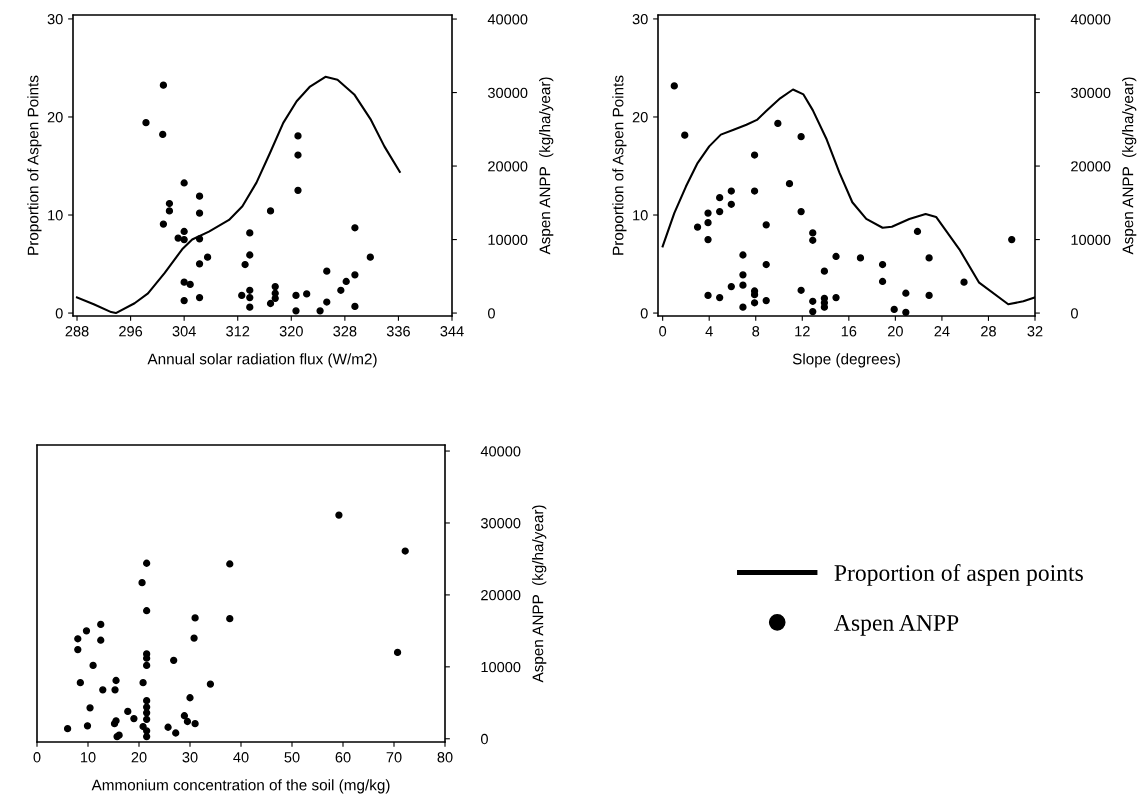 The image size is (1140, 811). I want to click on x-tick-label: 336, so click(398, 331).